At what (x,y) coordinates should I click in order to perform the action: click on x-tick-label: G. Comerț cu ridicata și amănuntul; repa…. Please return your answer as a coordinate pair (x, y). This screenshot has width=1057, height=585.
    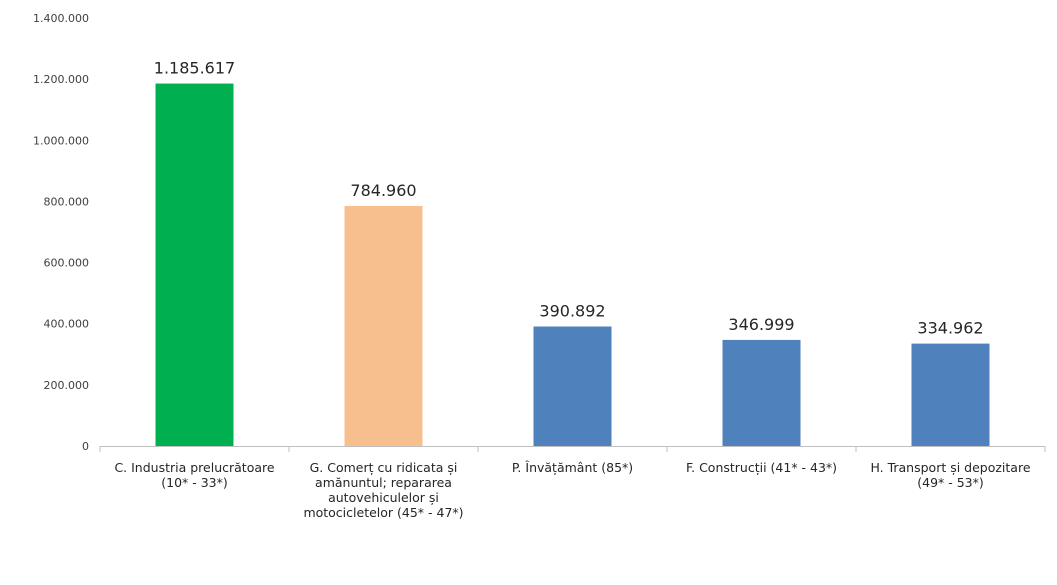
    Looking at the image, I should click on (383, 490).